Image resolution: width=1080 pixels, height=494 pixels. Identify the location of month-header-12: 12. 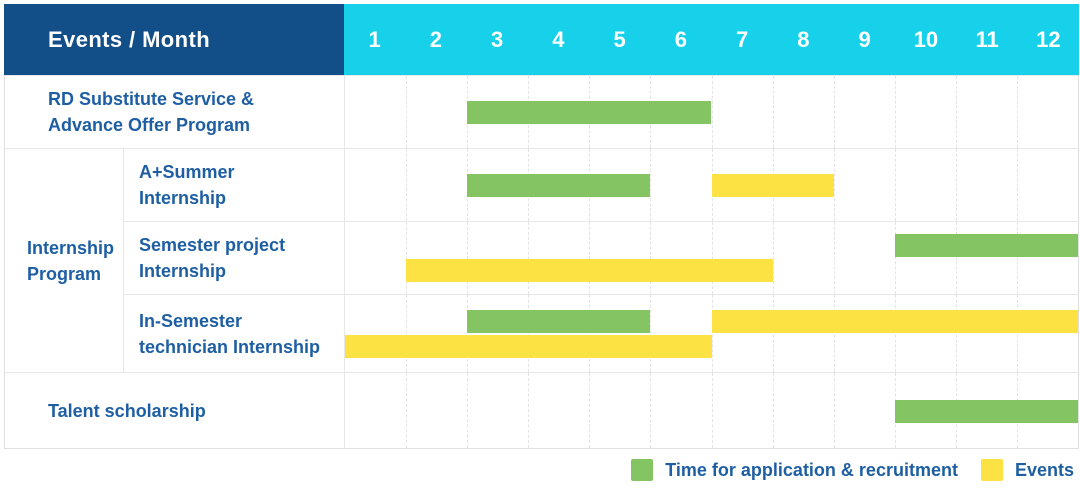
(1048, 39).